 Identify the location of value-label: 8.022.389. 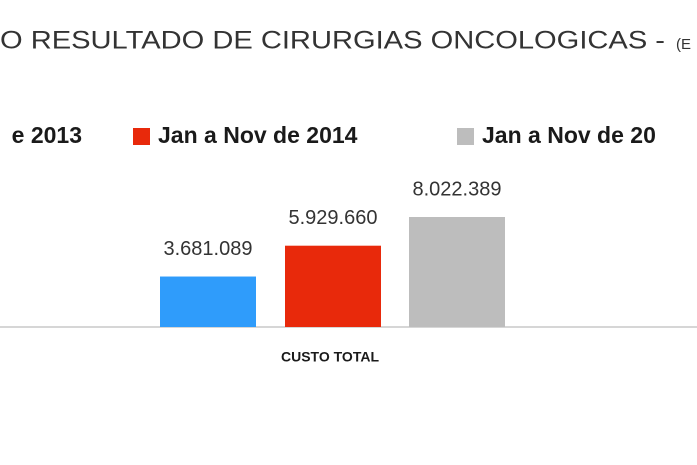
(457, 189).